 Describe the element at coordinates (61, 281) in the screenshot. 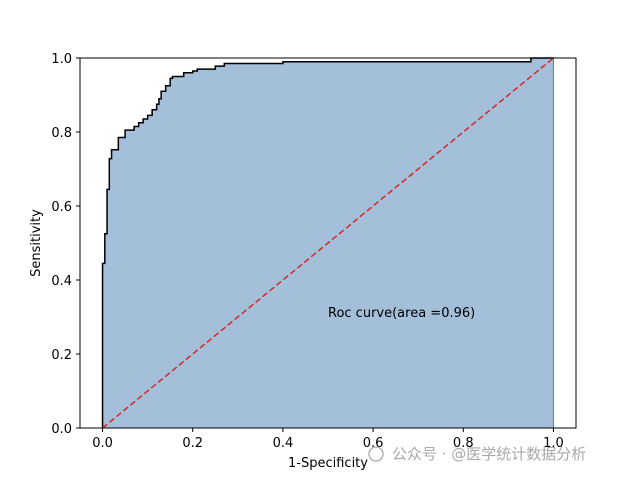

I see `y-tick-label: 0.4` at that location.